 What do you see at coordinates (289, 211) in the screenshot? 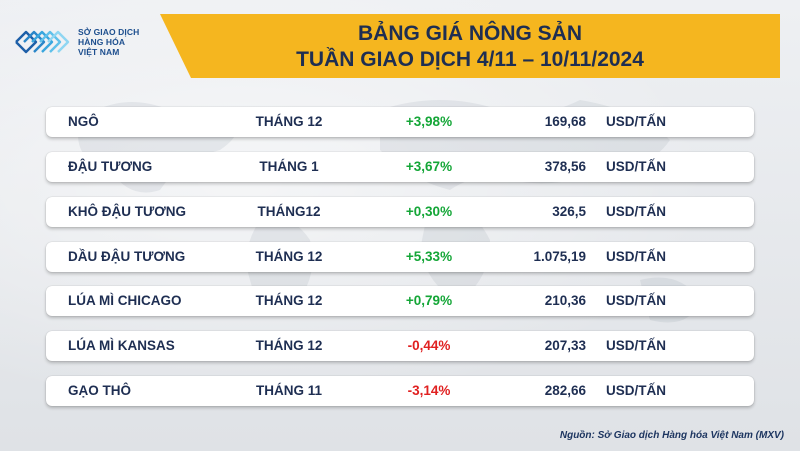
I see `contract-month: THÁNG12` at bounding box center [289, 211].